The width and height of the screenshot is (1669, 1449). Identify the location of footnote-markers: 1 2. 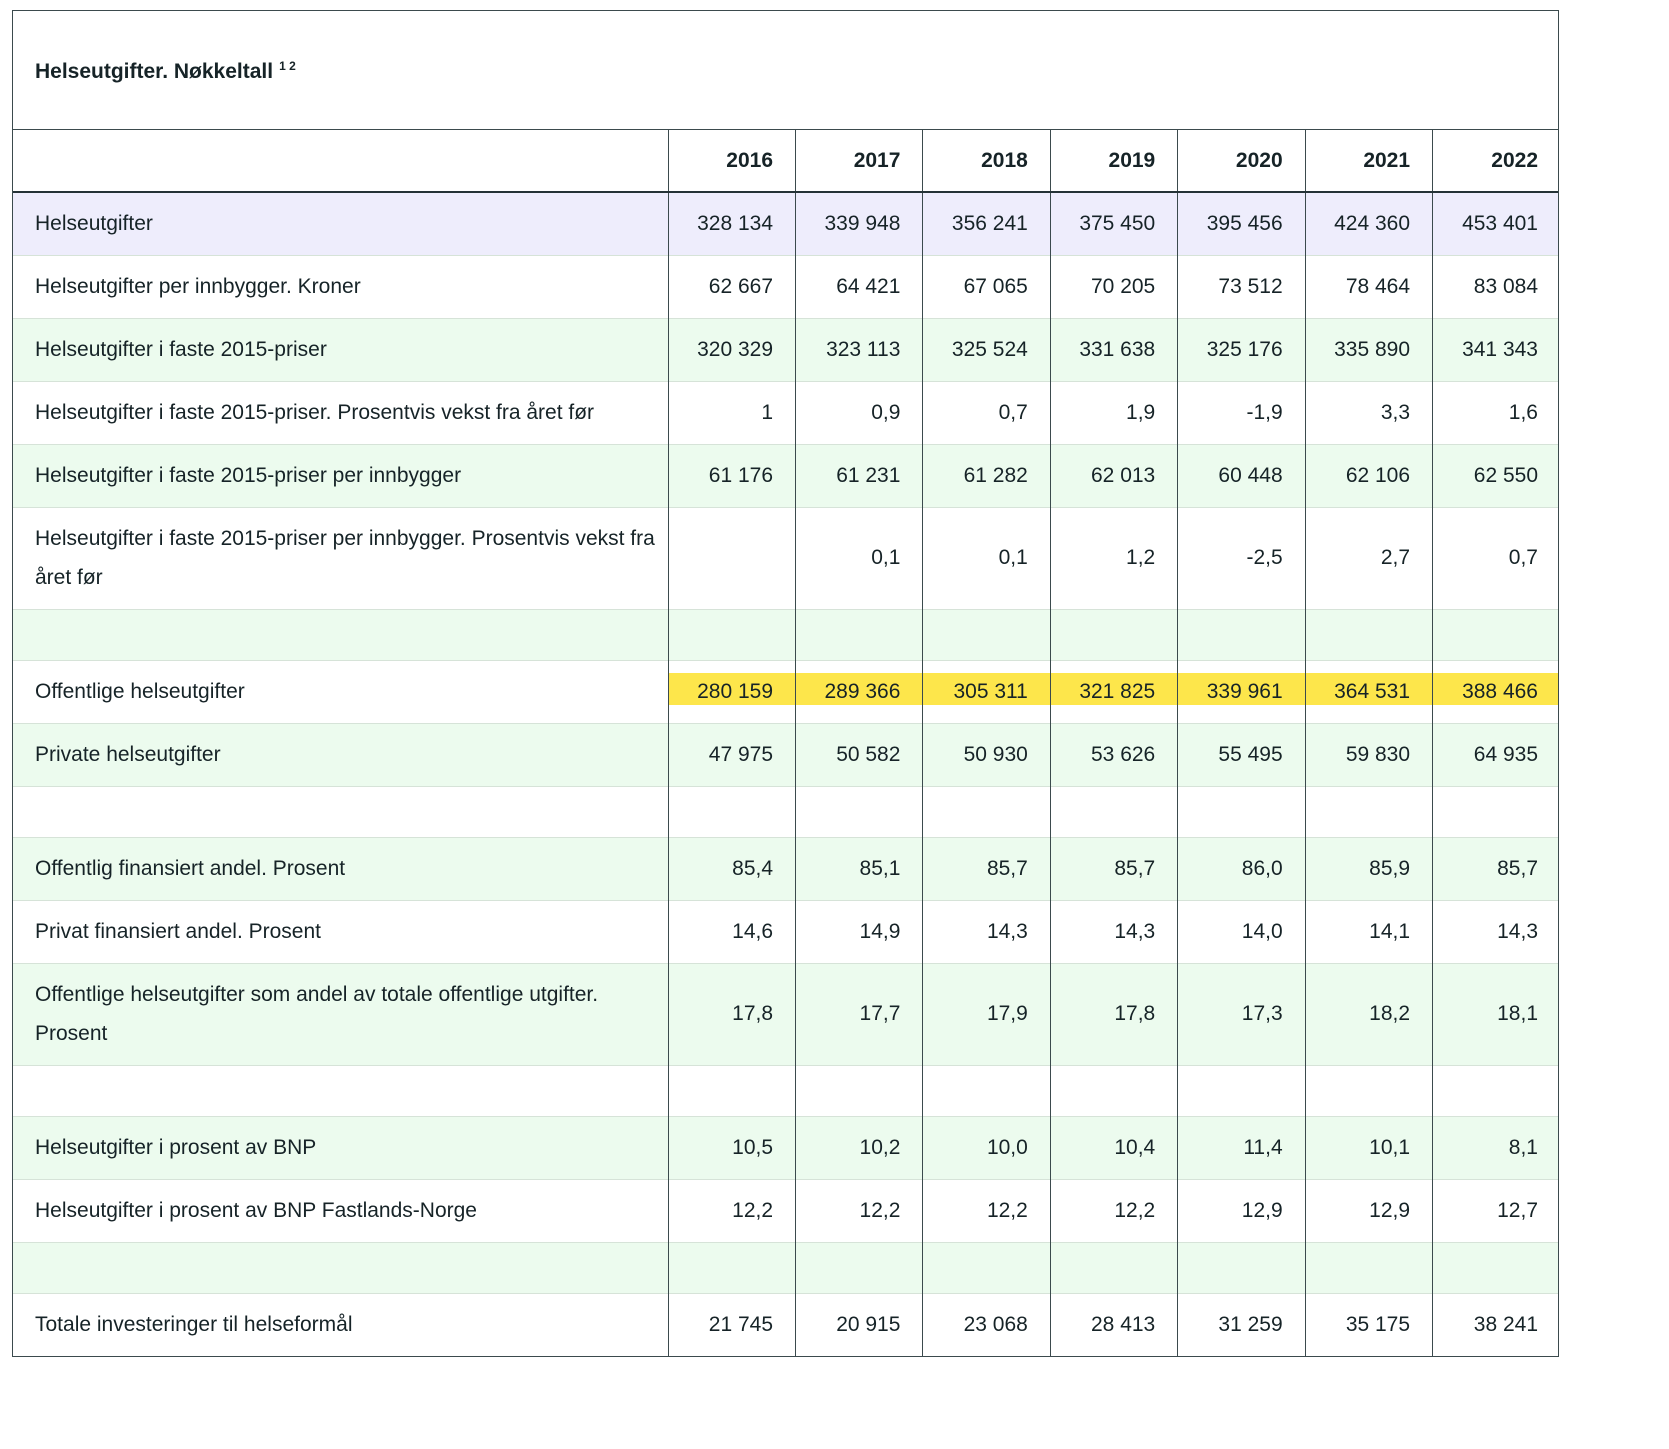
(287, 66).